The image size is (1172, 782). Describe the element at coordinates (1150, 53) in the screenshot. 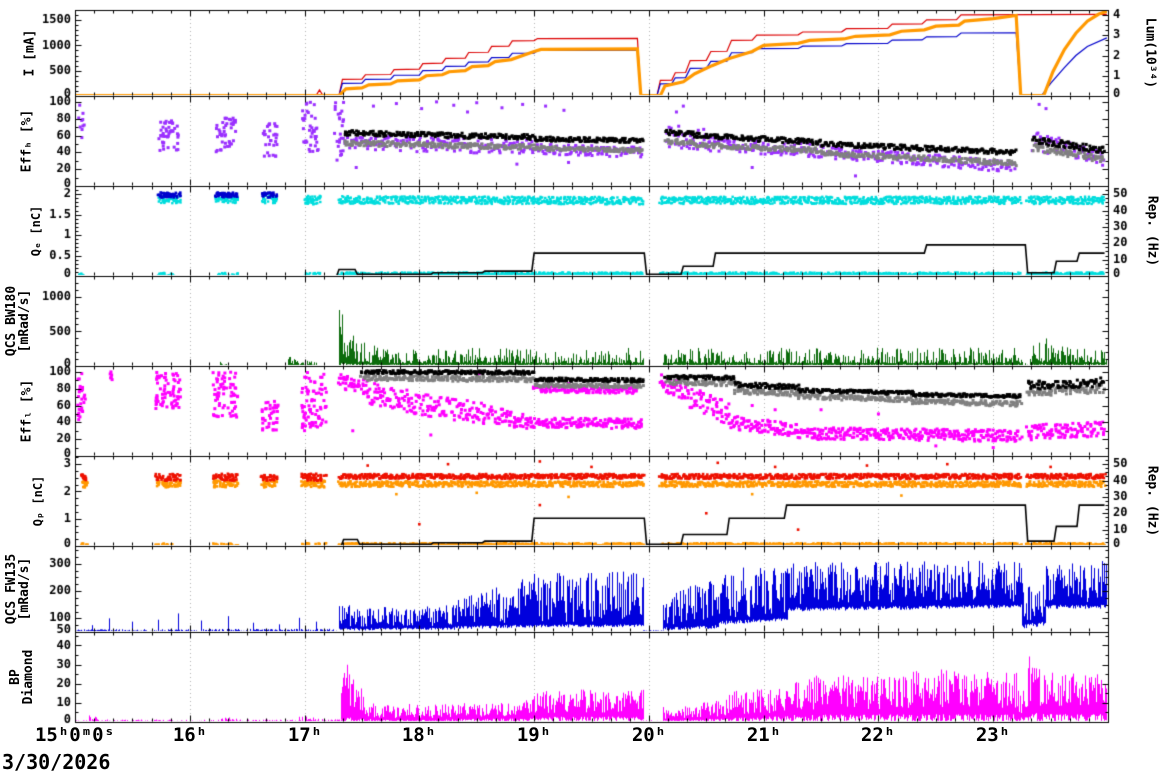

I see `y-axis-label-luminosity: Lum(10³⁴)` at that location.